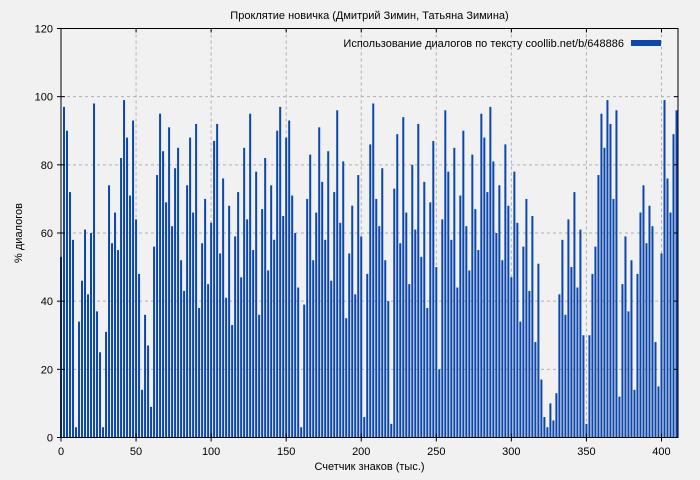 The image size is (700, 480). Describe the element at coordinates (586, 452) in the screenshot. I see `x-tick-label: 350` at that location.